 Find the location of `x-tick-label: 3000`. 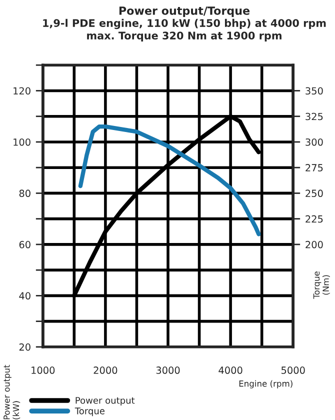

x-tick-label: 3000 is located at coordinates (168, 370).